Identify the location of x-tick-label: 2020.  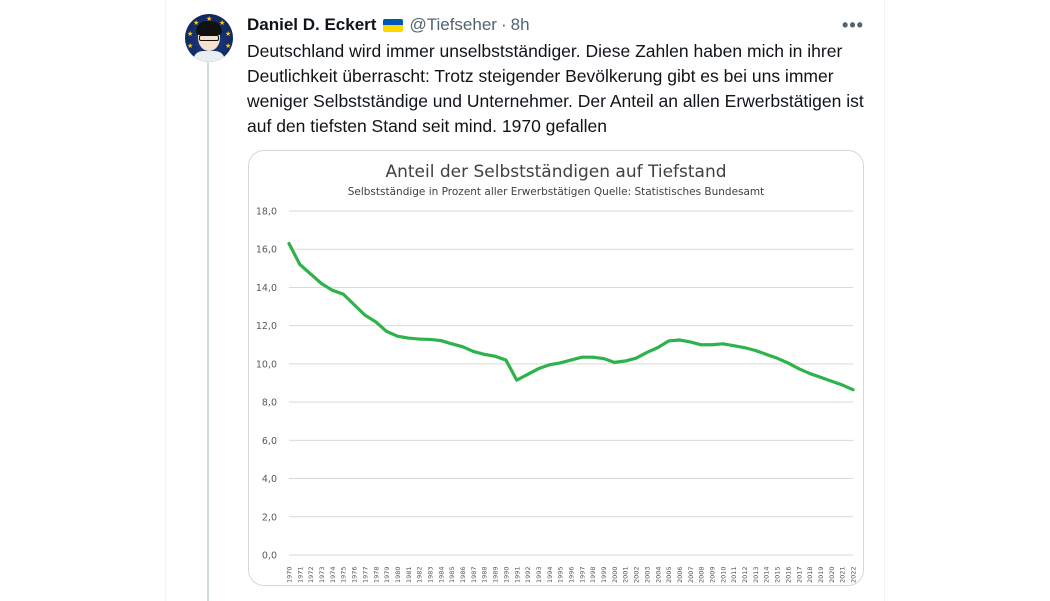
(832, 574).